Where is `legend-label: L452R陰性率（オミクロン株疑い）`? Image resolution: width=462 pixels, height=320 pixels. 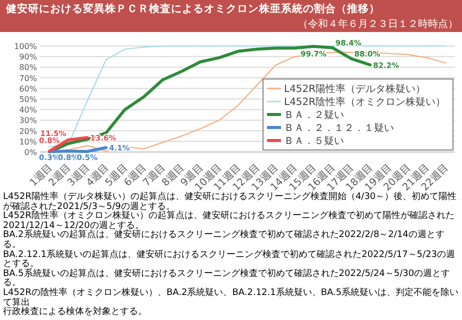
legend-label: L452R陰性率（オミクロン株疑い） is located at coordinates (365, 102).